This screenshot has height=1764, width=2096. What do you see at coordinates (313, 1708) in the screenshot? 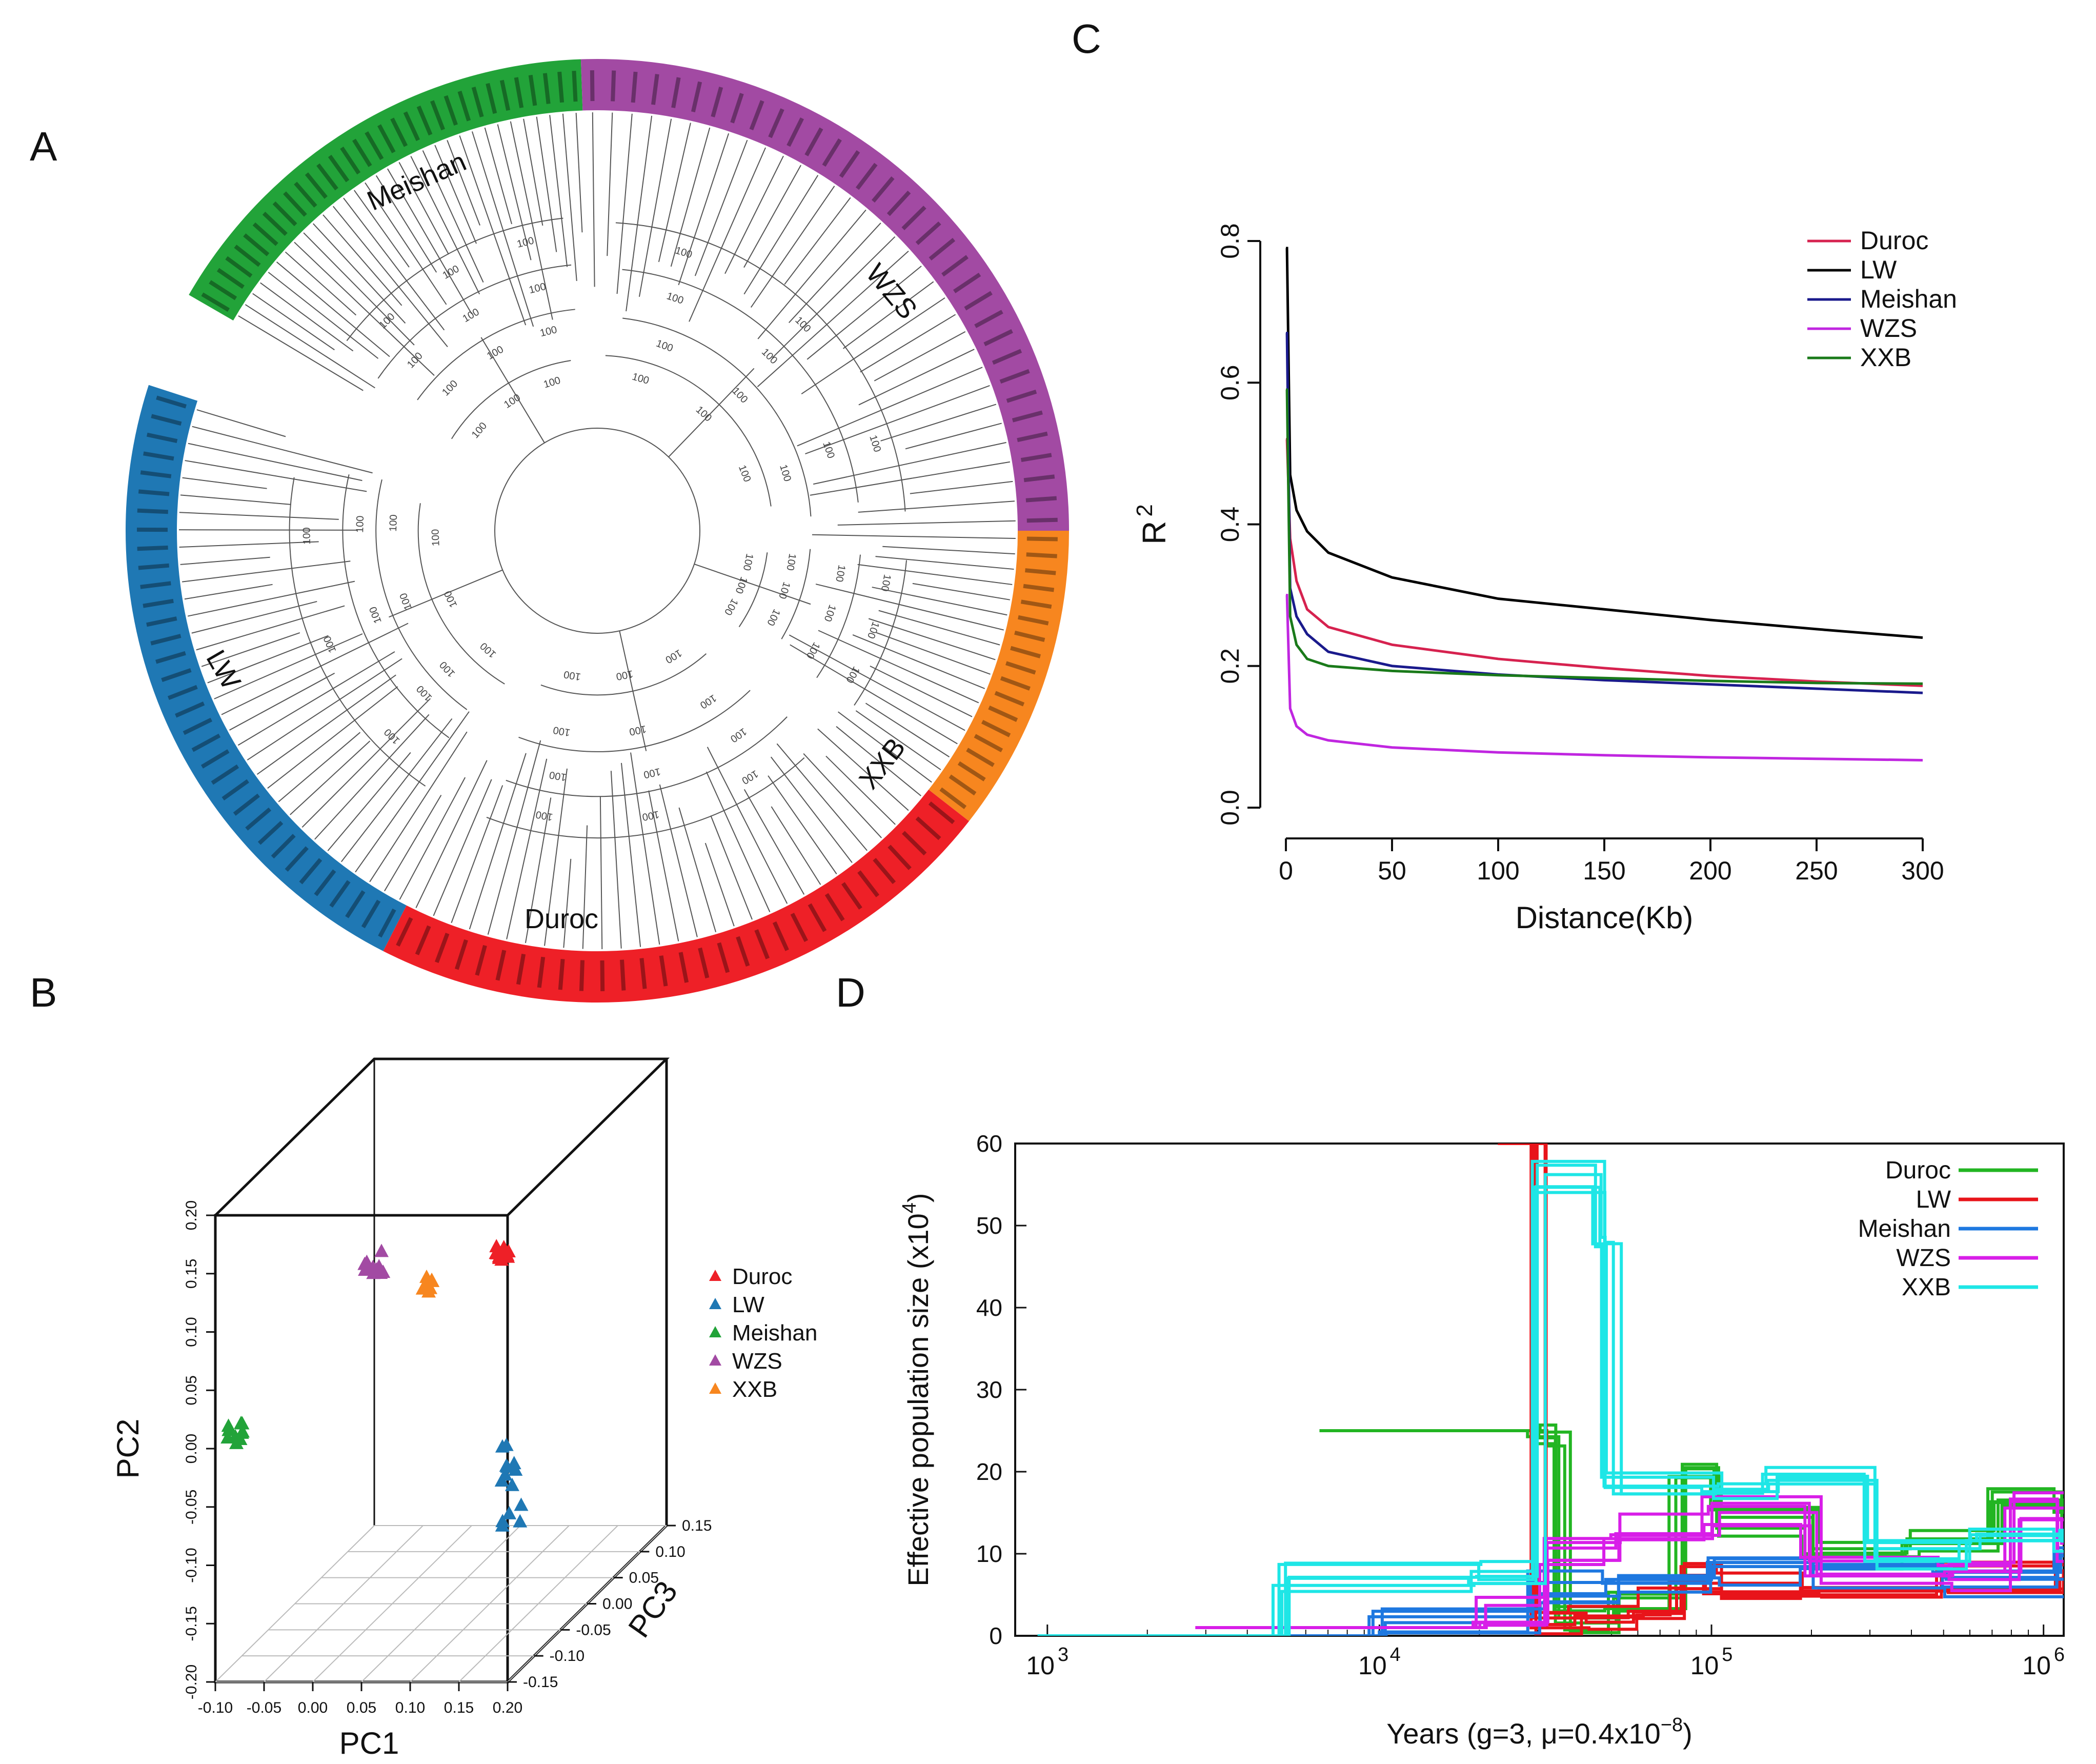
I see `pca-x-tick-label: 0.00` at bounding box center [313, 1708].